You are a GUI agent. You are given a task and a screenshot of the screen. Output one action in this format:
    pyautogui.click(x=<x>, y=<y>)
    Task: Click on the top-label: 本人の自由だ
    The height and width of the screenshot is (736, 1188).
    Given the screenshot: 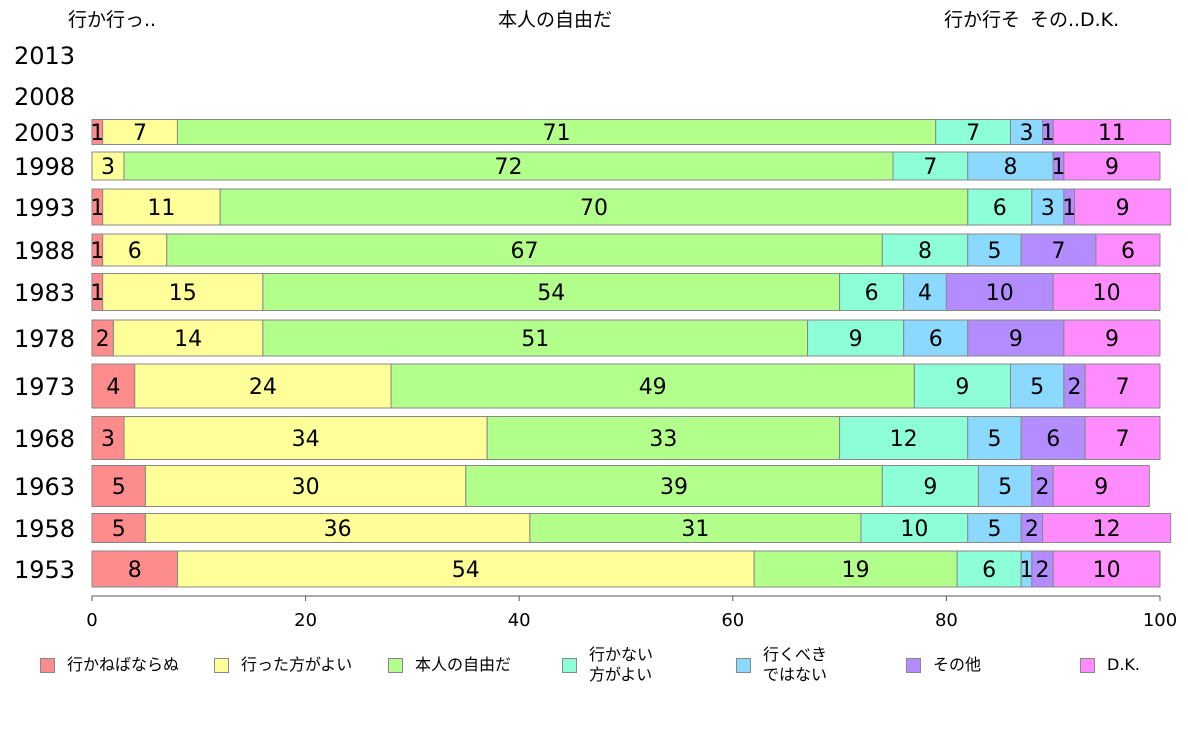 What is the action you would take?
    pyautogui.click(x=555, y=20)
    